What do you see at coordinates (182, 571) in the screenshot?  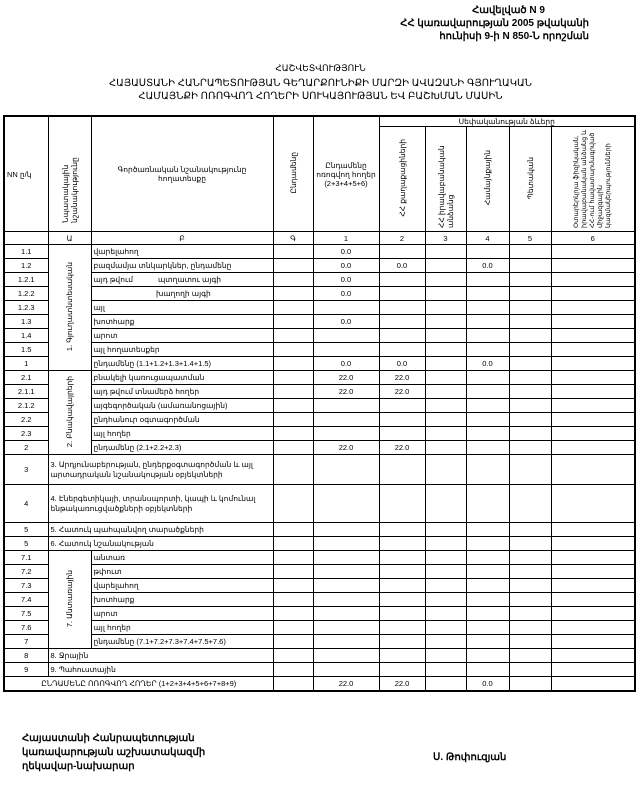 I see `row-description: թփուտ` at bounding box center [182, 571].